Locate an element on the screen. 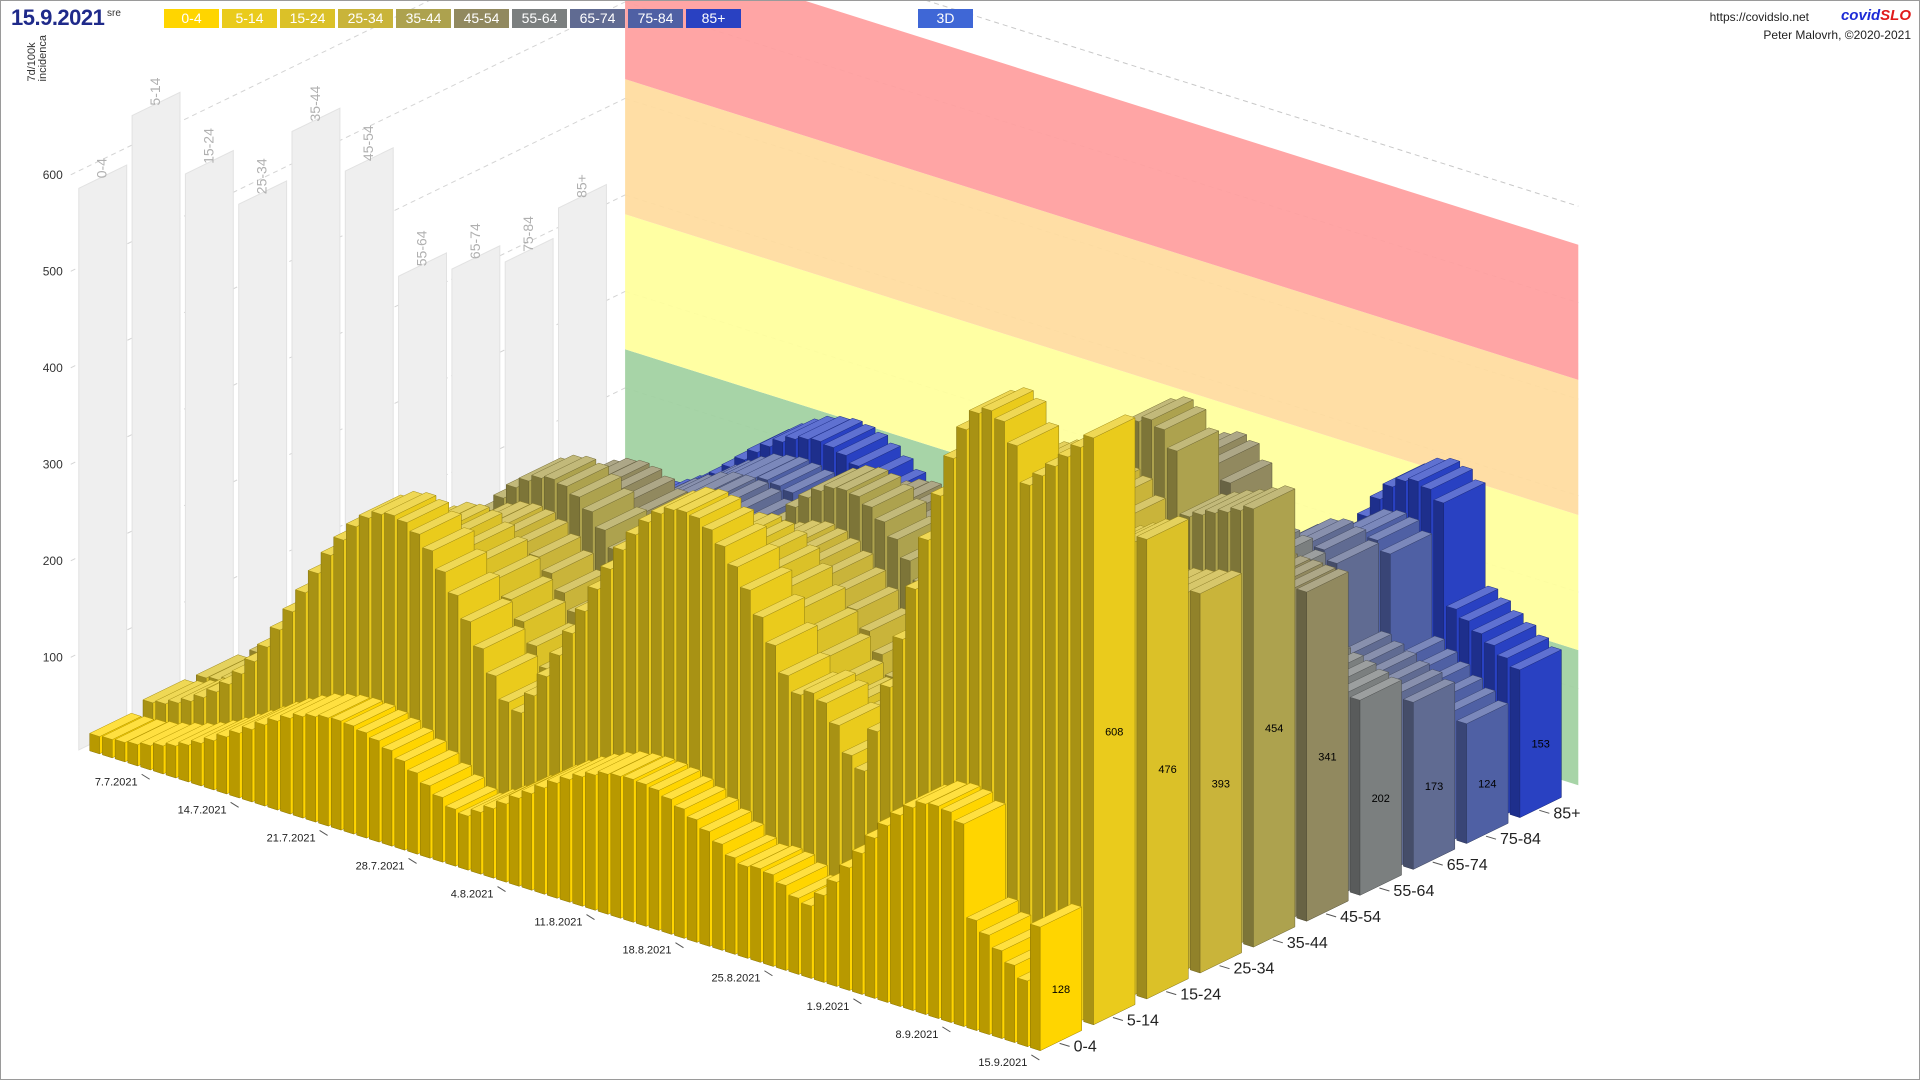  data-label: 454 is located at coordinates (1274, 729).